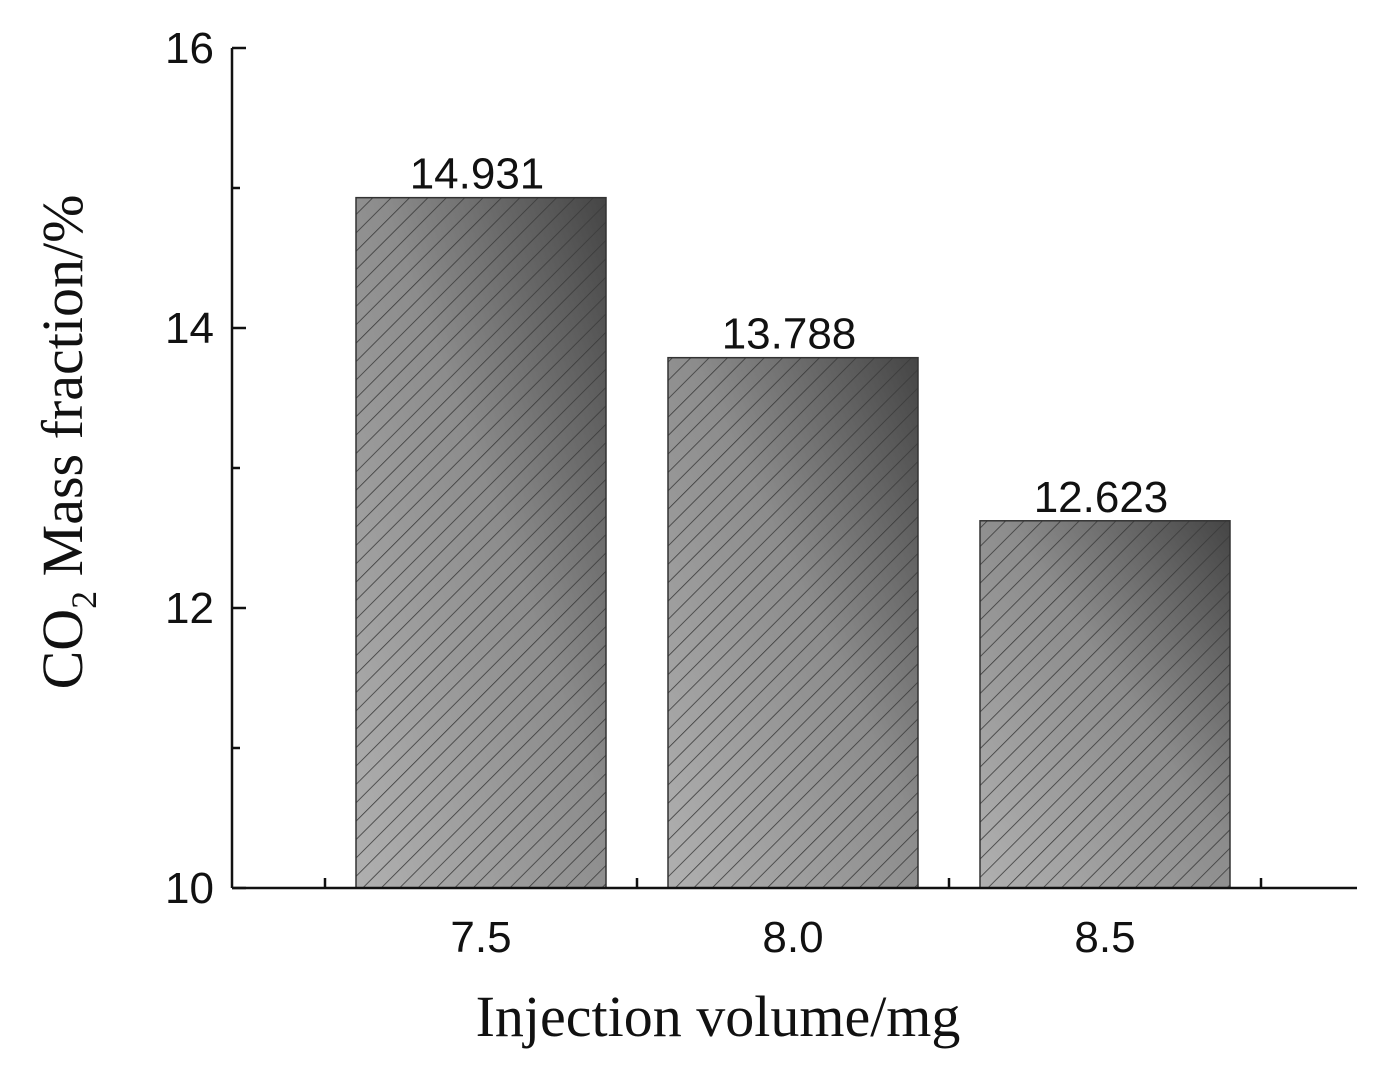  Describe the element at coordinates (477, 174) in the screenshot. I see `bar-data-label: 14.931` at that location.